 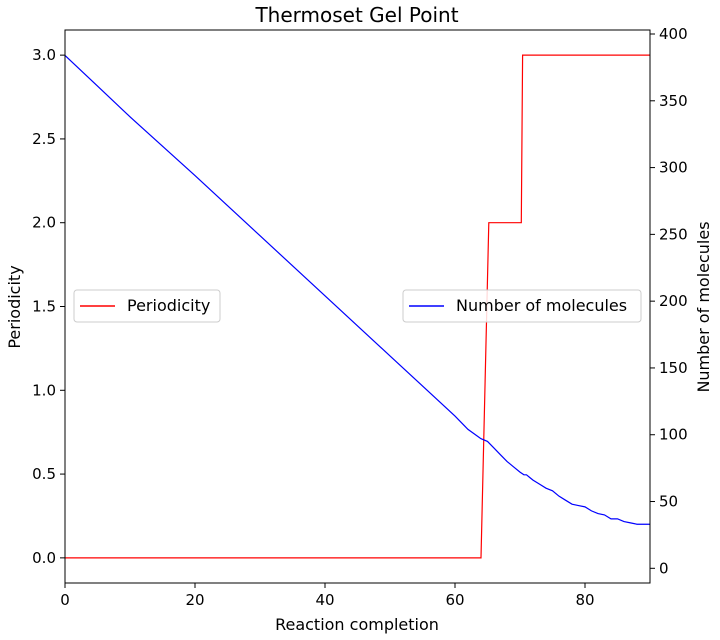 I want to click on legend-label: Periodicity, so click(x=168, y=305).